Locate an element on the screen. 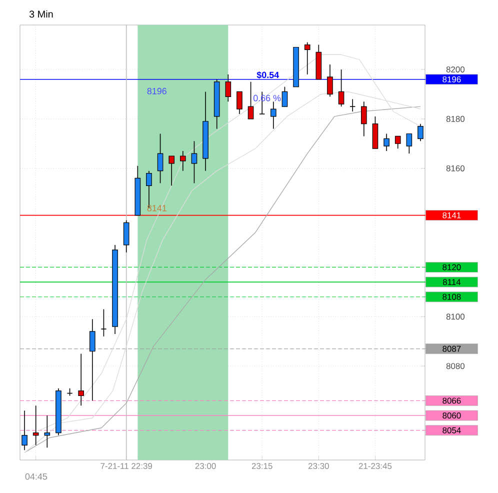 Image resolution: width=498 pixels, height=493 pixels. ref-line-label: 8060 is located at coordinates (451, 415).